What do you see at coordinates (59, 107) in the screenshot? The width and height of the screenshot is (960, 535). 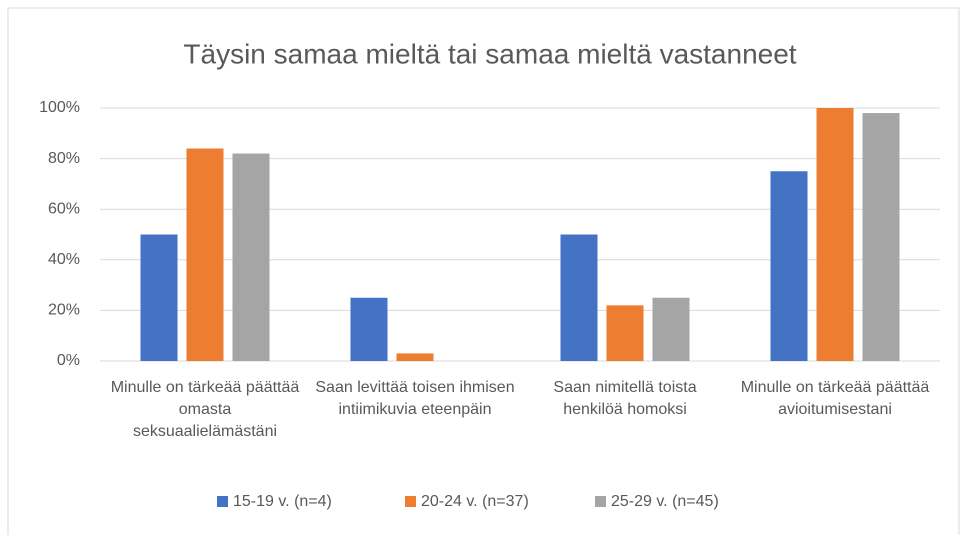 I see `y-tick-label: 100%` at bounding box center [59, 107].